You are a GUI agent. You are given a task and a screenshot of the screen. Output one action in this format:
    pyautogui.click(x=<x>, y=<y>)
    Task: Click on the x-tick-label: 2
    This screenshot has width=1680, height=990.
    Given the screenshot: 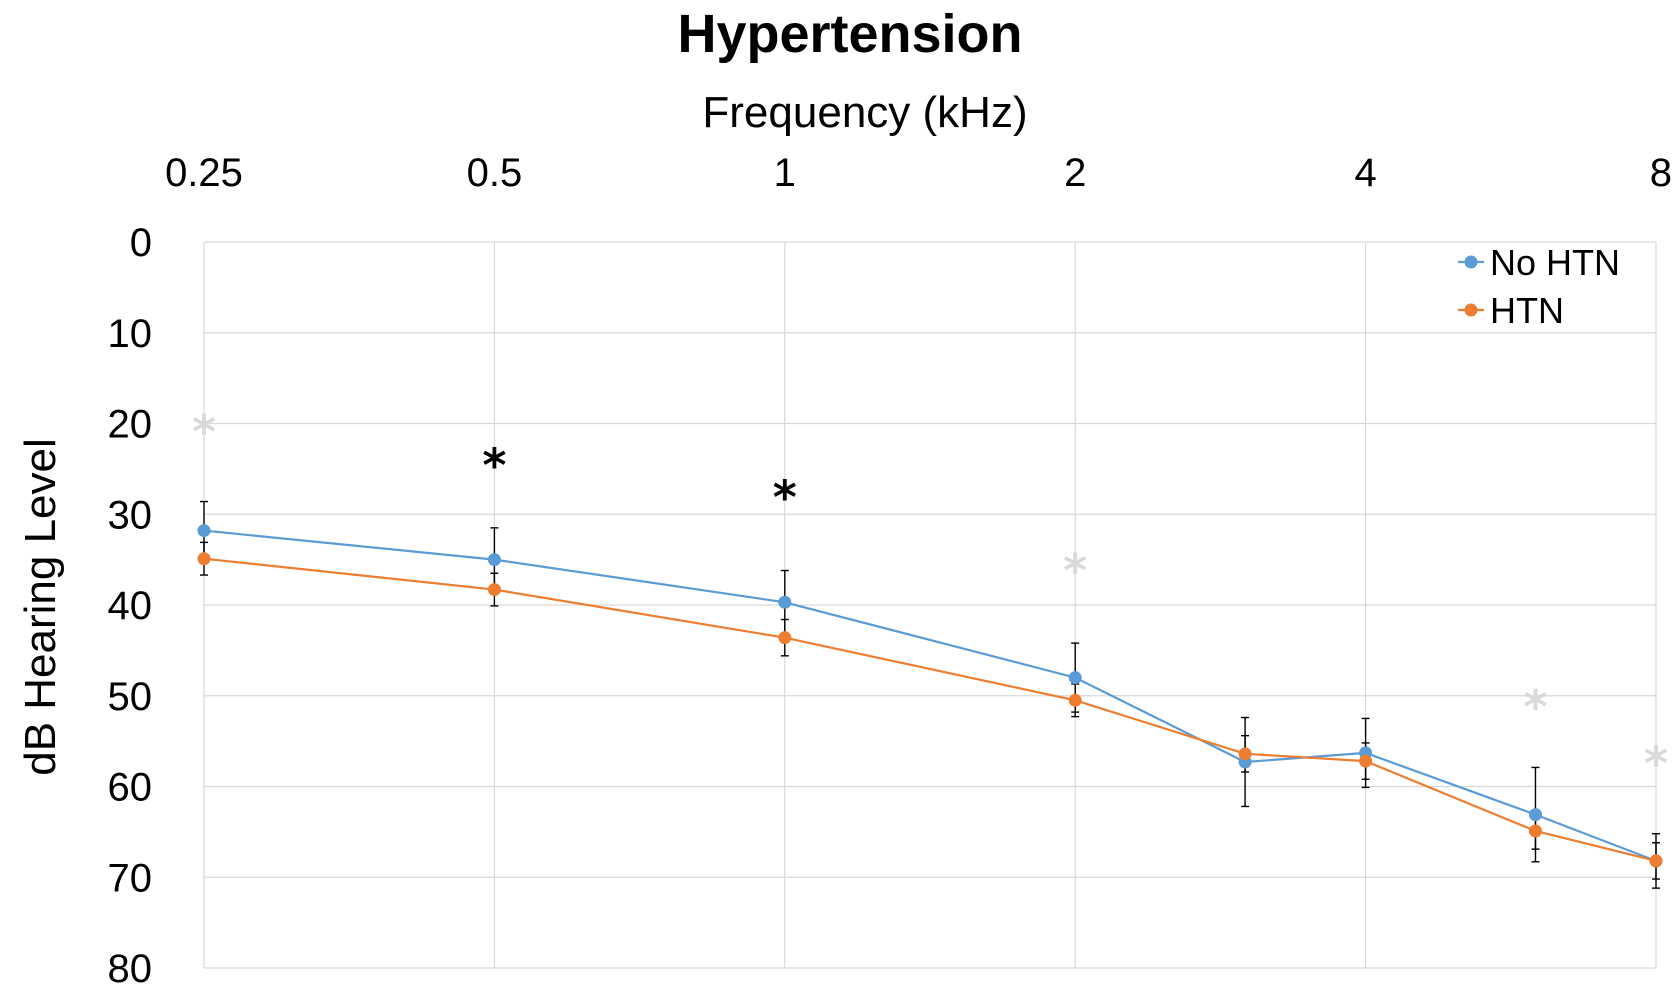 What is the action you would take?
    pyautogui.click(x=1075, y=173)
    